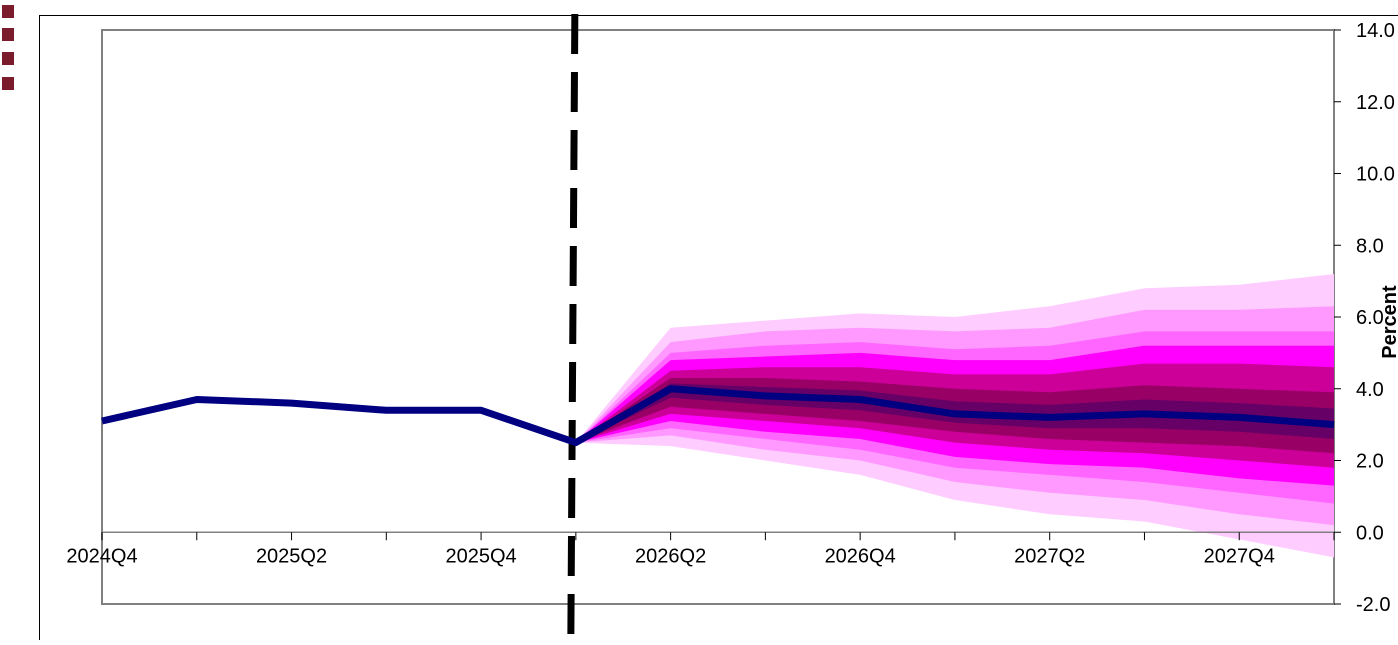 The width and height of the screenshot is (1398, 645). What do you see at coordinates (1370, 533) in the screenshot?
I see `y-tick-label: 0.0` at bounding box center [1370, 533].